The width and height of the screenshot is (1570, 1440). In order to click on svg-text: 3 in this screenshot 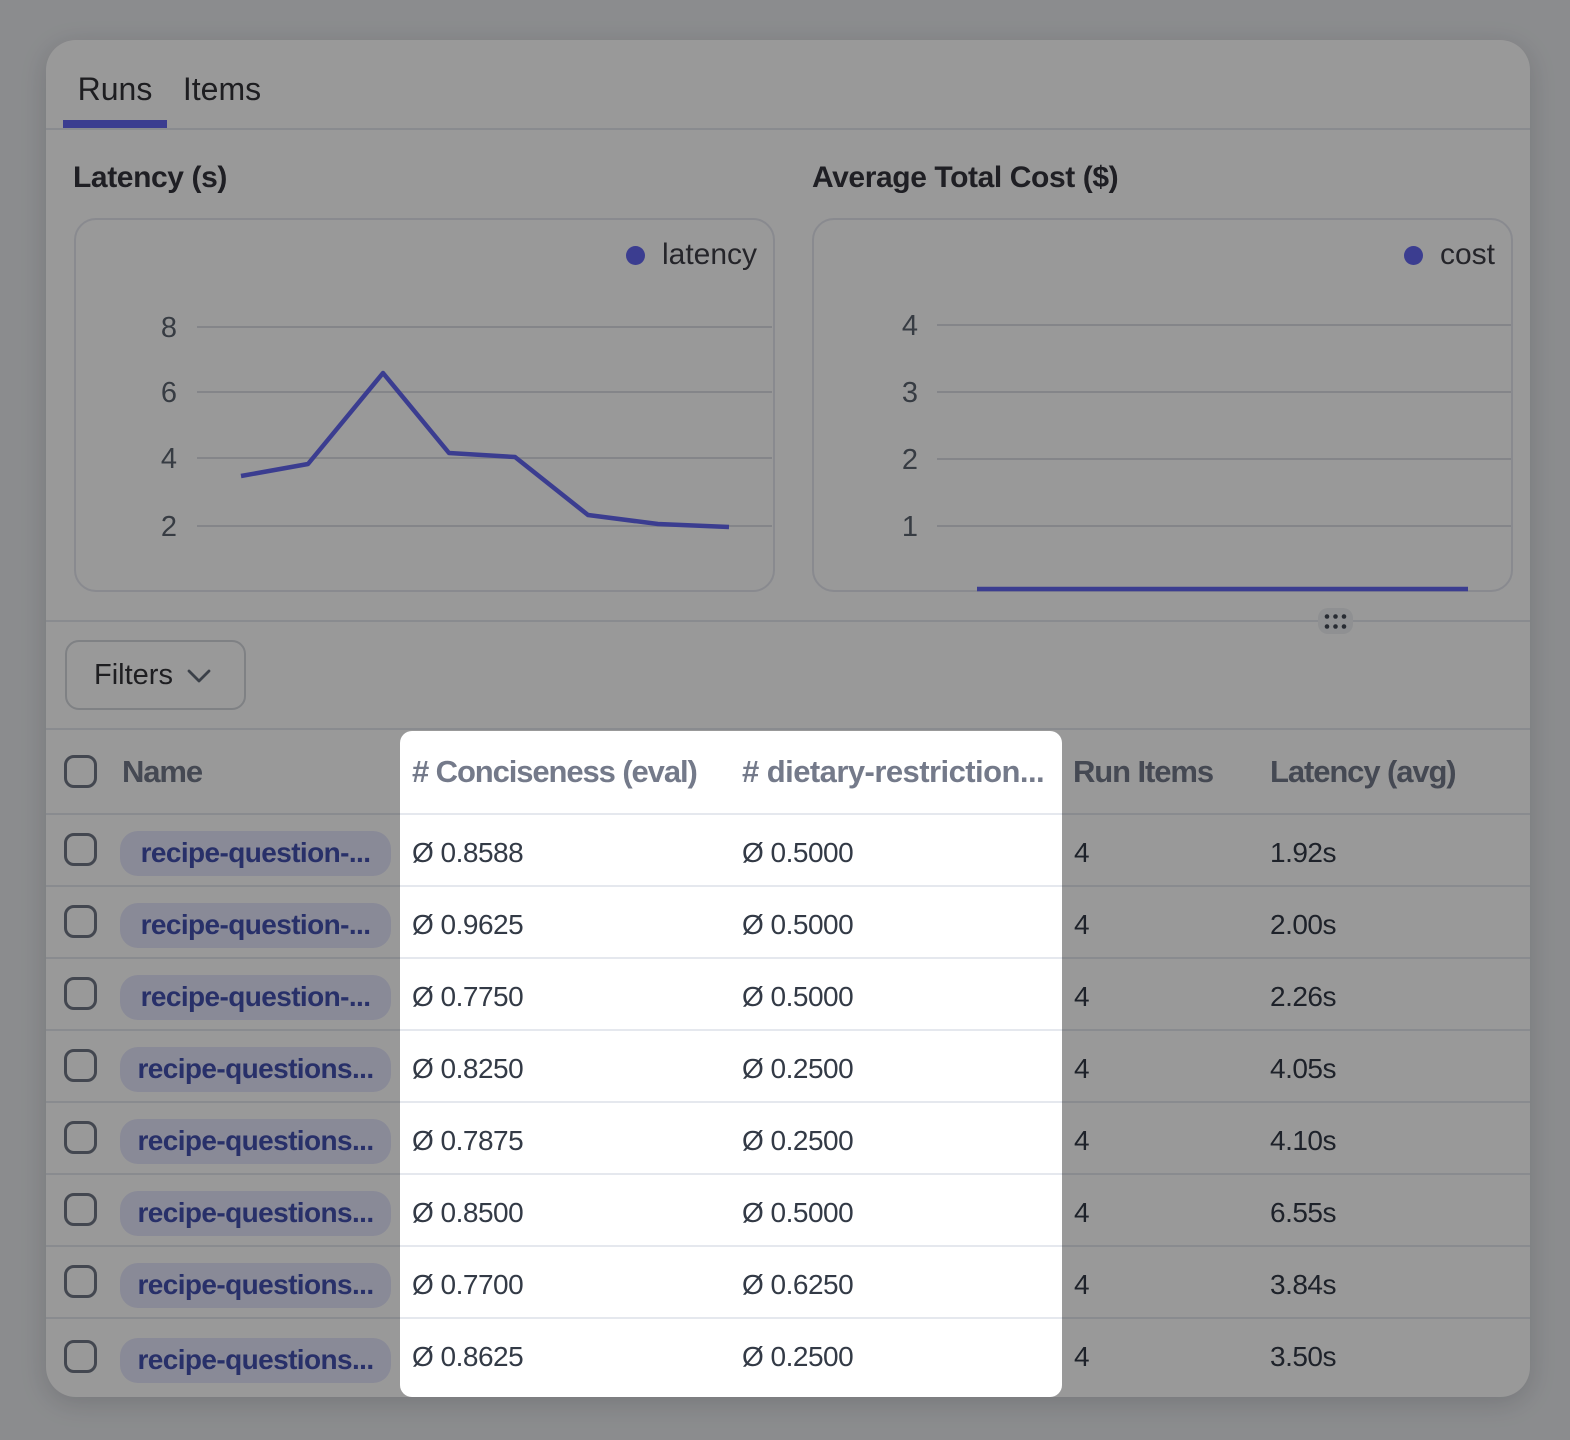, I will do `click(910, 393)`.